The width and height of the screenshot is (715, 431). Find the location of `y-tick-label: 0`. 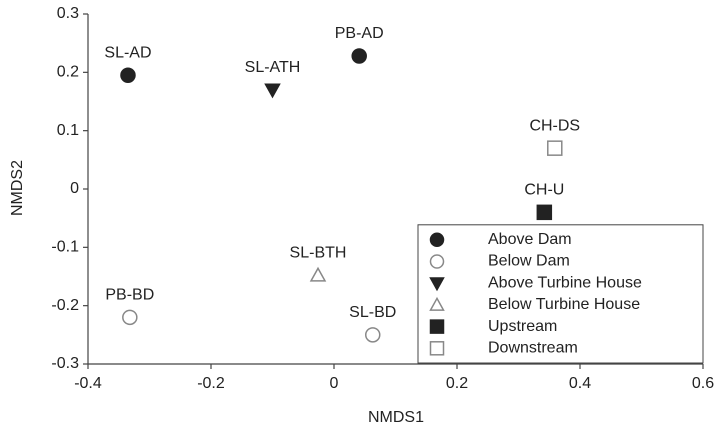

y-tick-label: 0 is located at coordinates (74, 188).